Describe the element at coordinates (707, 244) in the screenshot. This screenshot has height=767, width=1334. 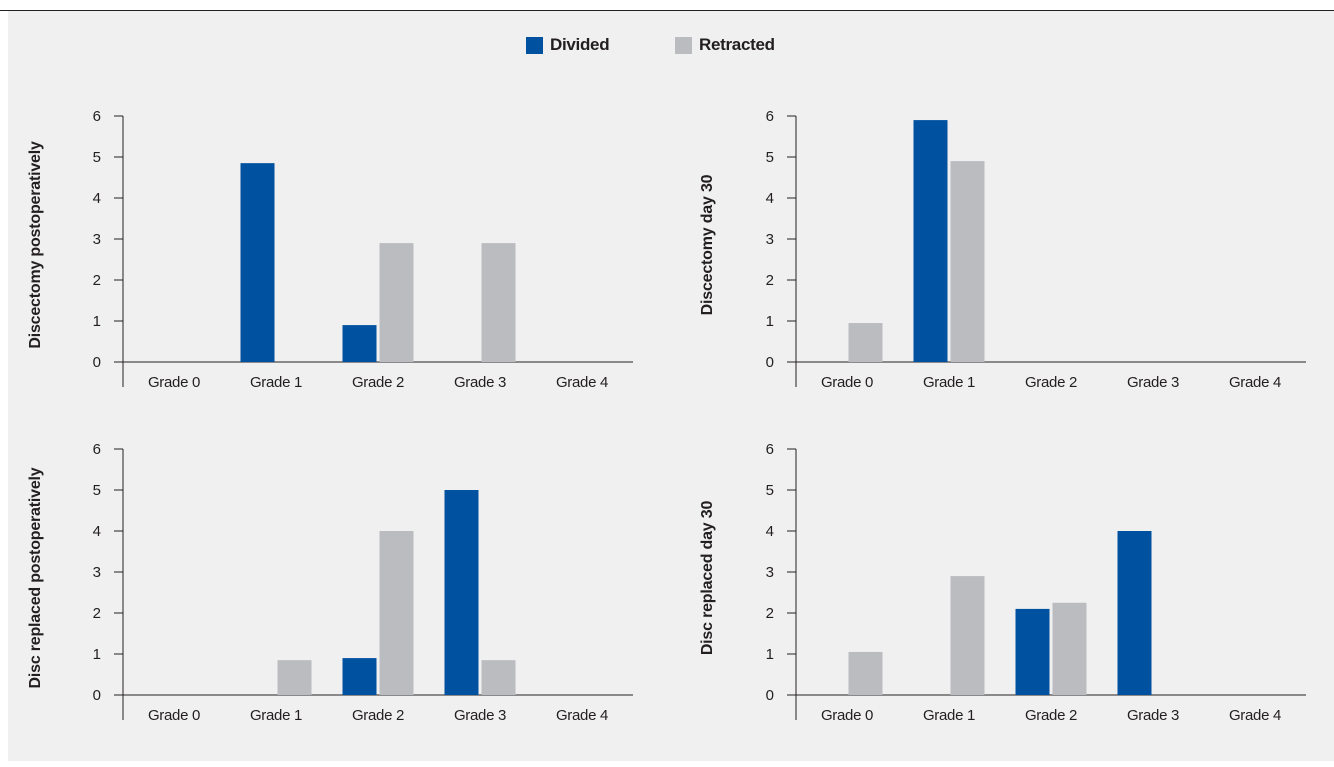
I see `y-axis-title: Discectomy day 30` at that location.